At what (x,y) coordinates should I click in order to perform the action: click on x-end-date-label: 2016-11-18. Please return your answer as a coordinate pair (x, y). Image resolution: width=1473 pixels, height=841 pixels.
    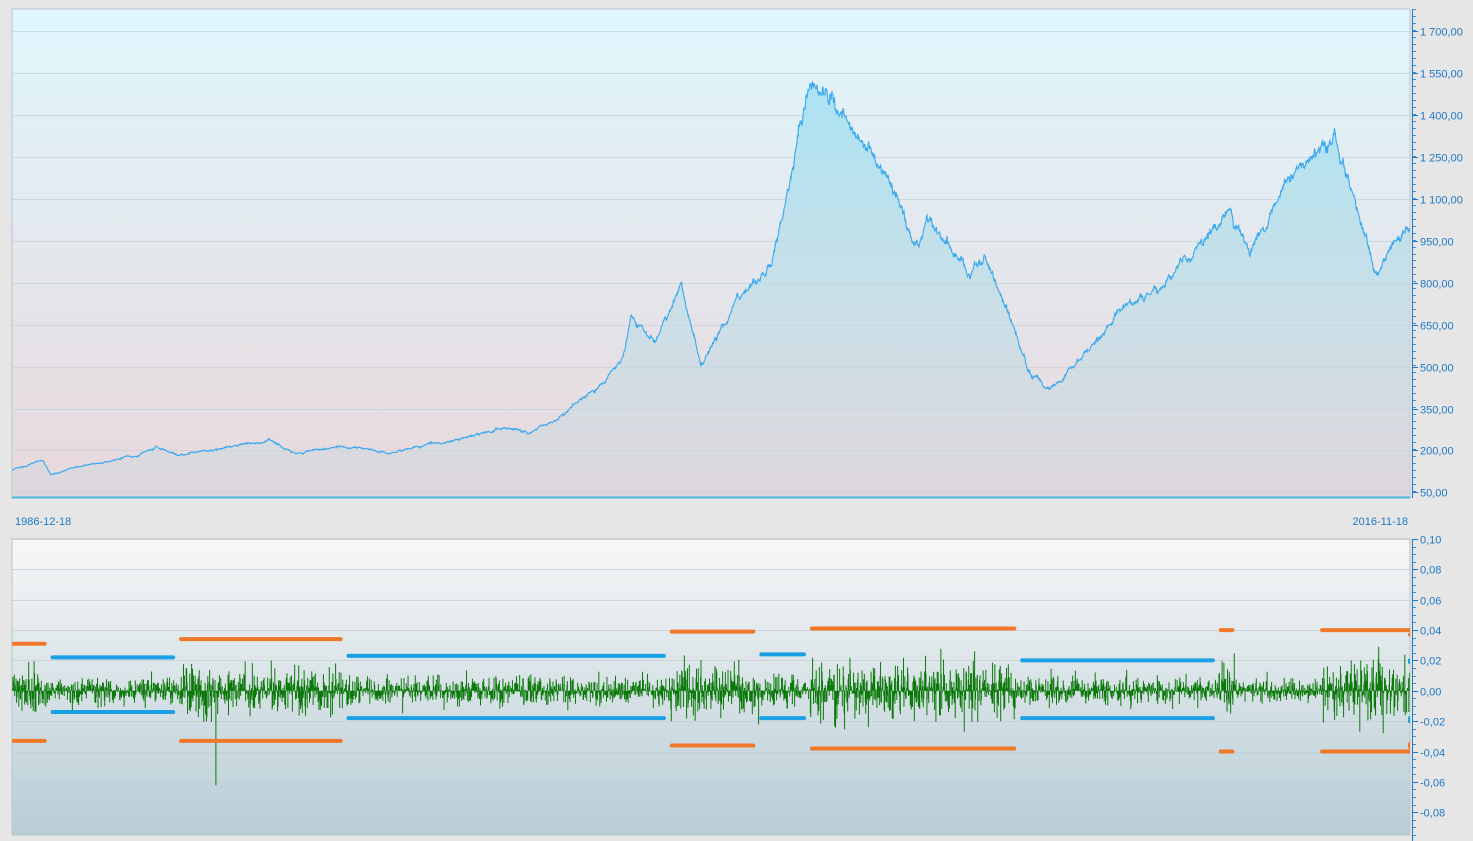
    Looking at the image, I should click on (1380, 522).